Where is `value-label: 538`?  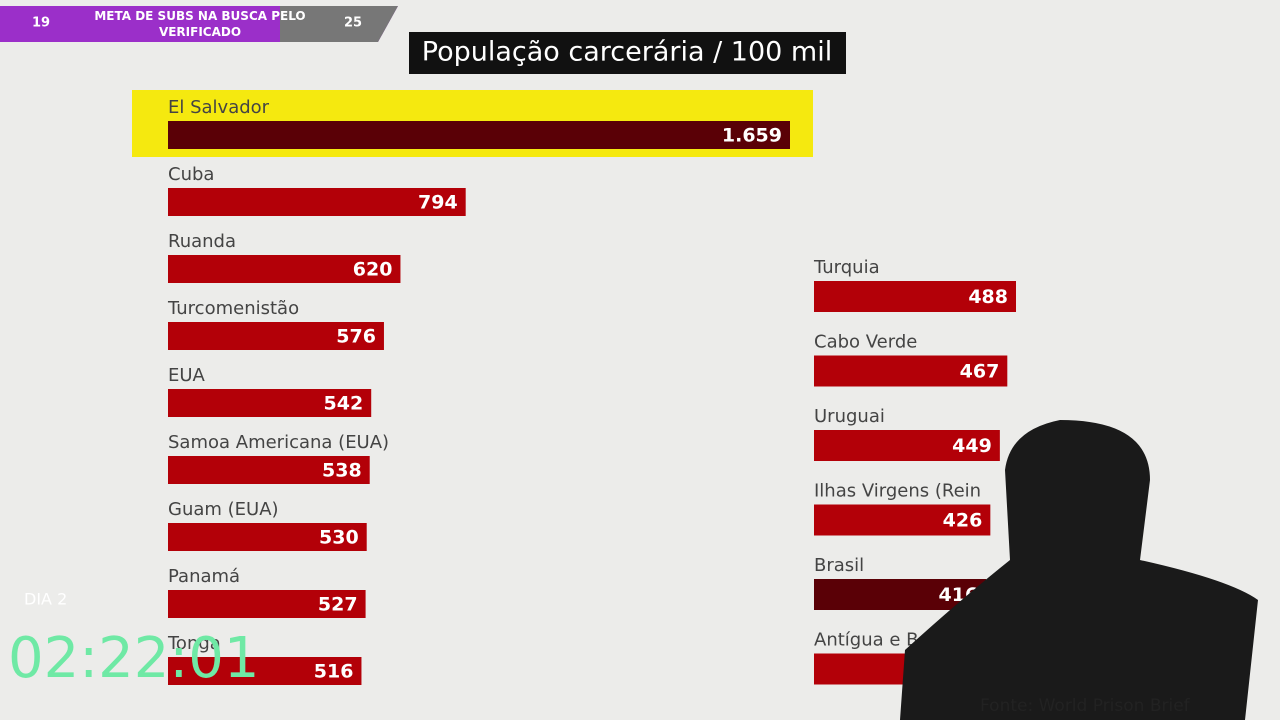 value-label: 538 is located at coordinates (342, 471).